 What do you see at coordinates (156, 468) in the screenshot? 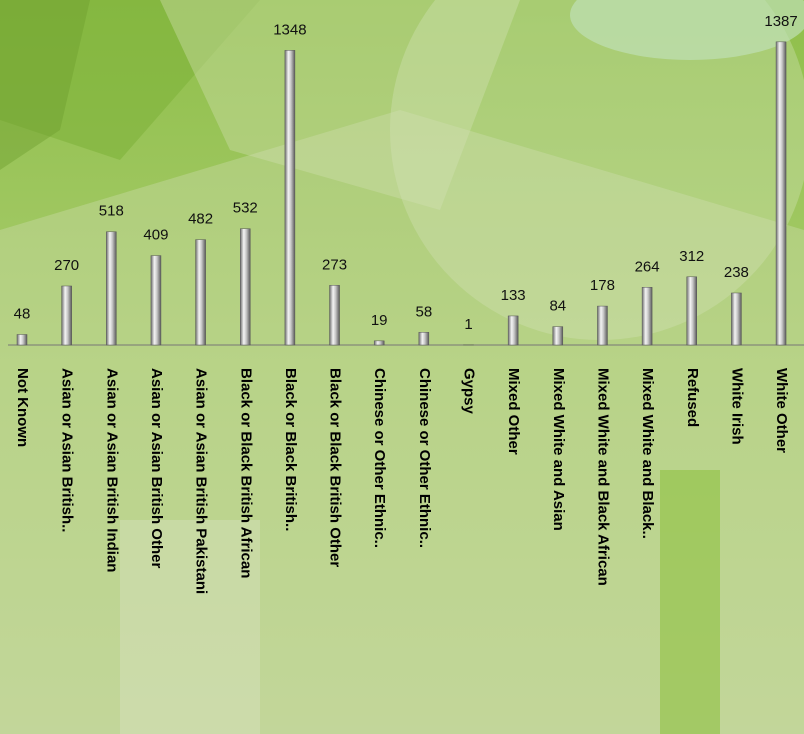
I see `x-tick-label: Asian or Asian British Other` at bounding box center [156, 468].